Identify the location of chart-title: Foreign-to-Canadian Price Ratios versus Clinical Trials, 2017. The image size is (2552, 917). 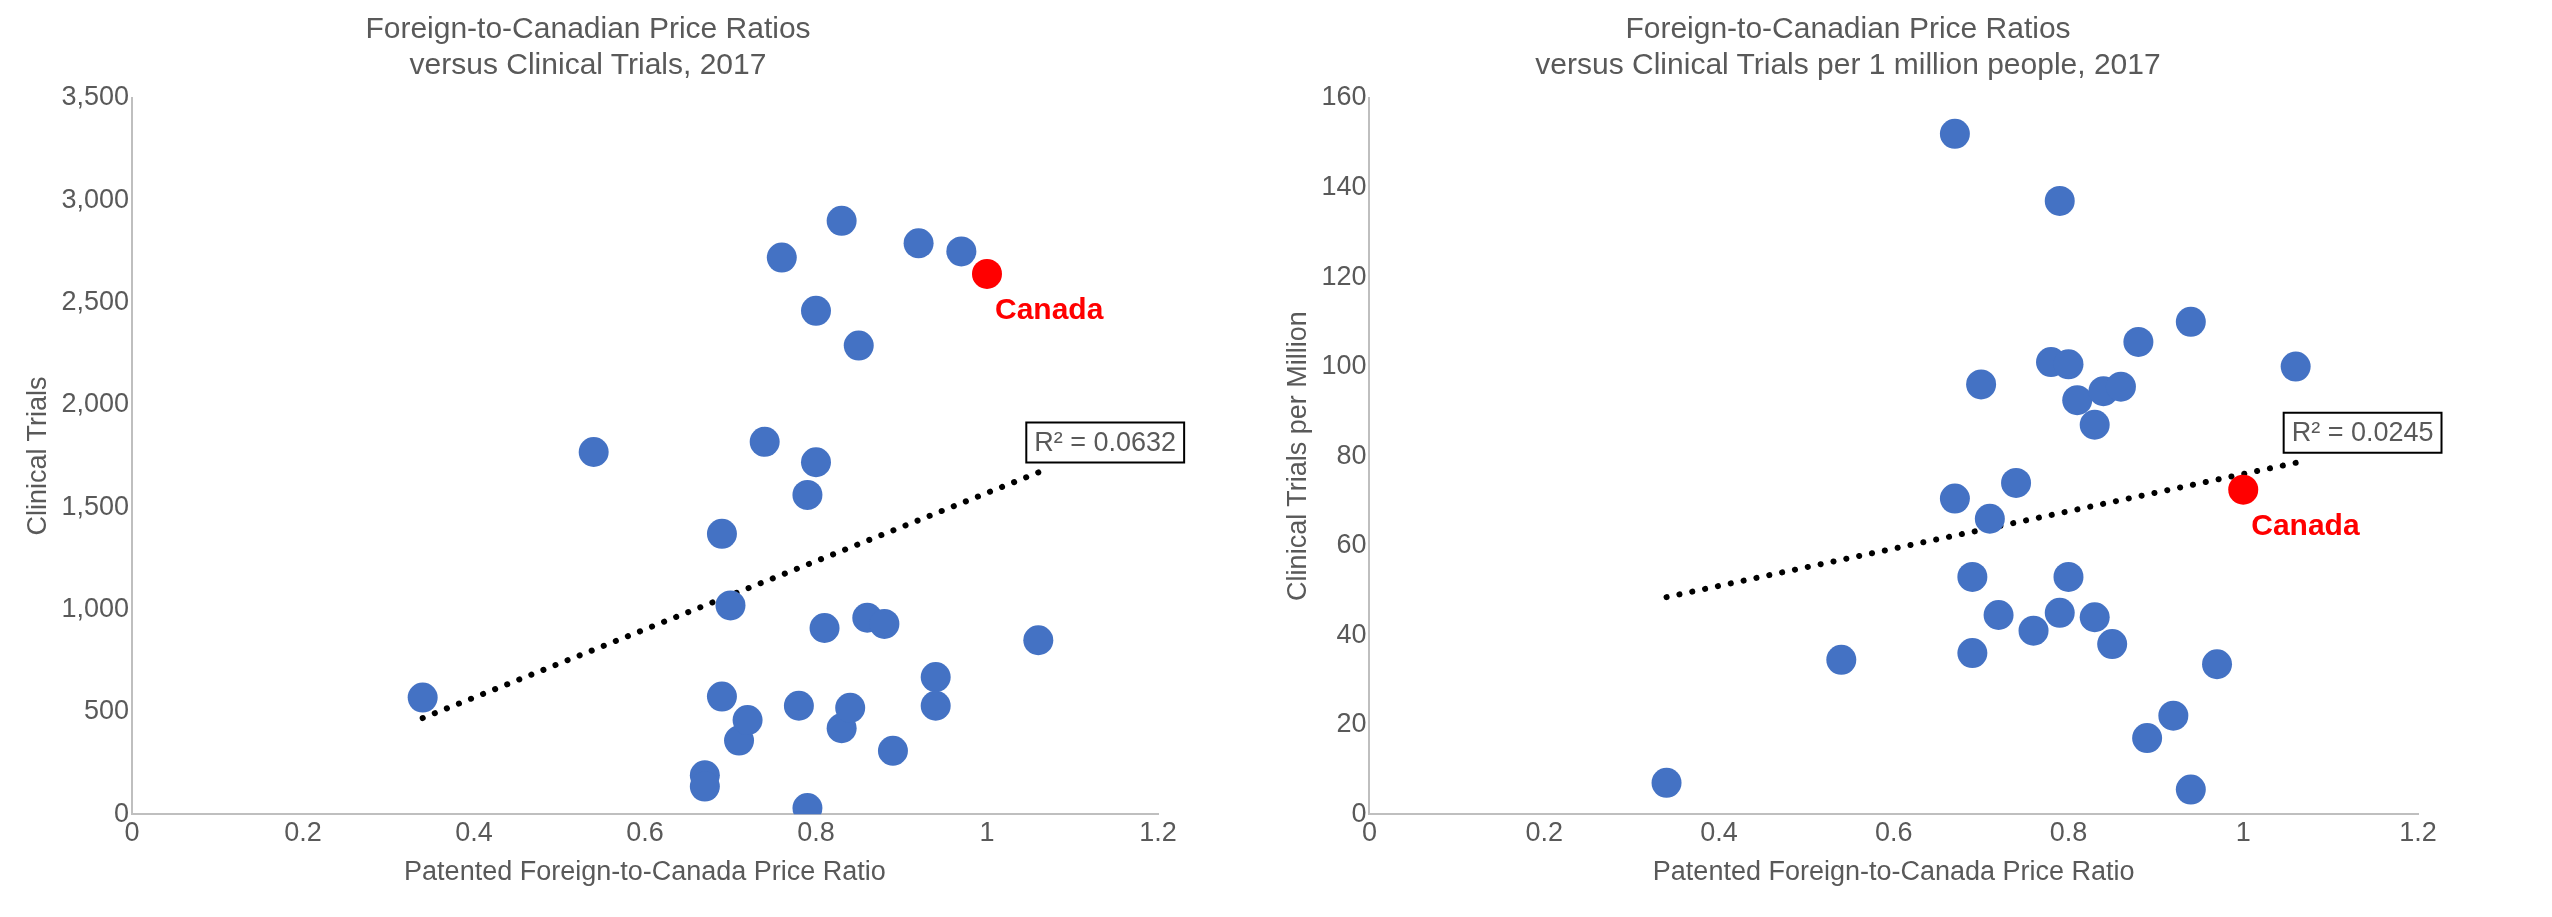
(588, 46).